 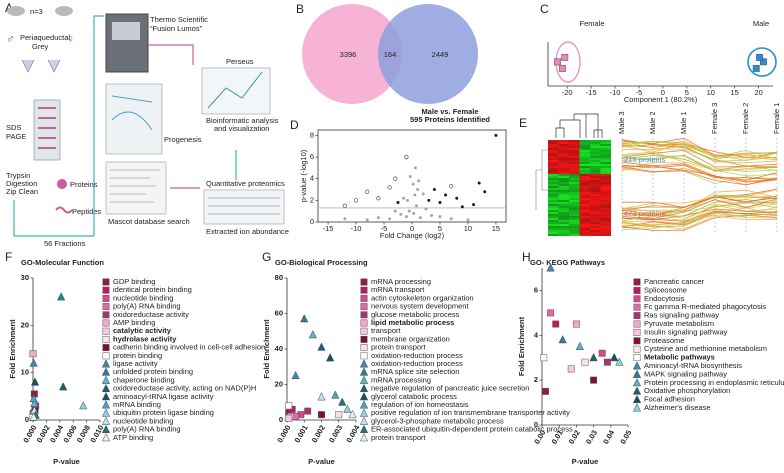 I want to click on tube-icon, so click(x=41, y=66).